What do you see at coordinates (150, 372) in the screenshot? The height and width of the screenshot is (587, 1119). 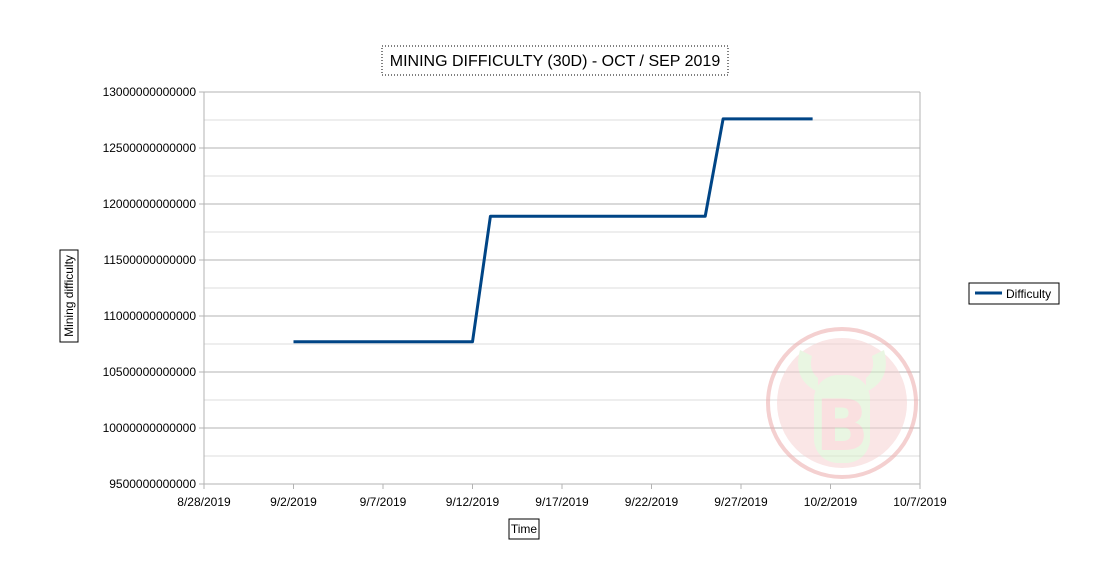 I see `y-tick-label: 10500000000000` at bounding box center [150, 372].